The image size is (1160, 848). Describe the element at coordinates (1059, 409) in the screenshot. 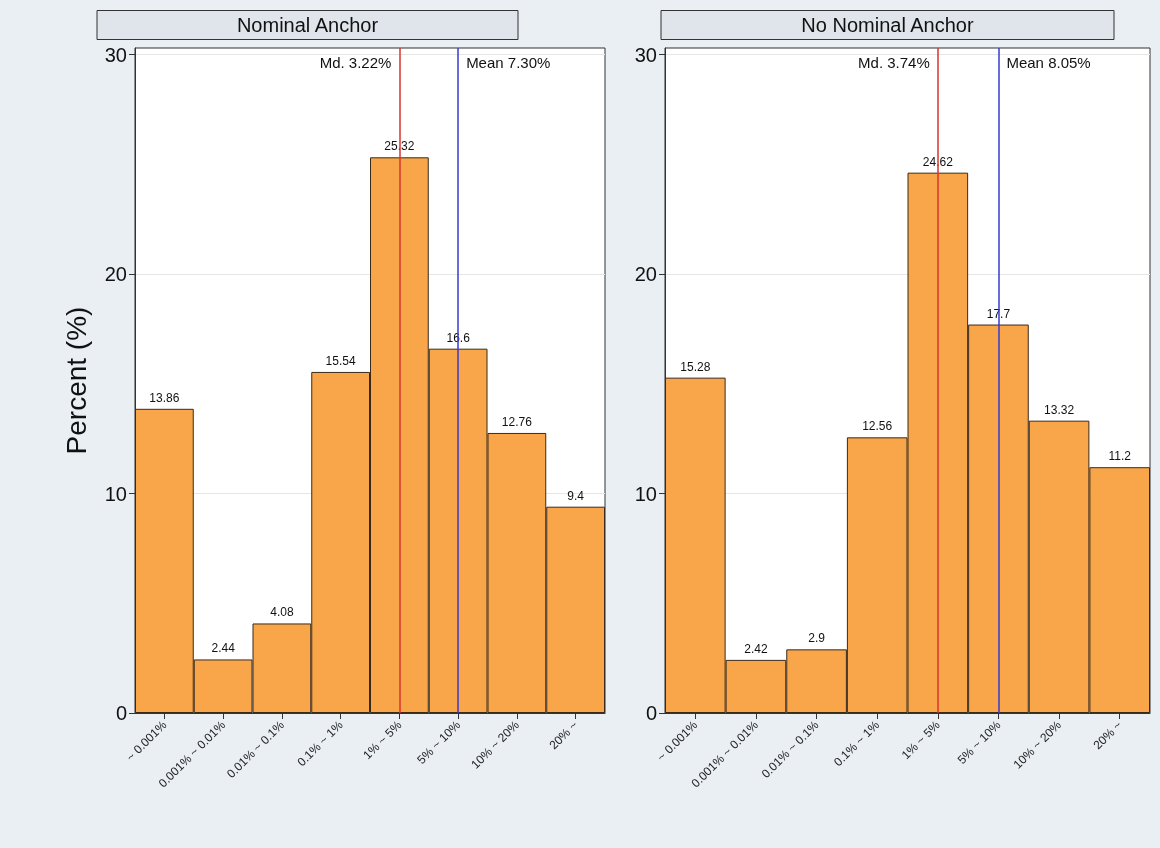

I see `data-label: 13.32` at that location.